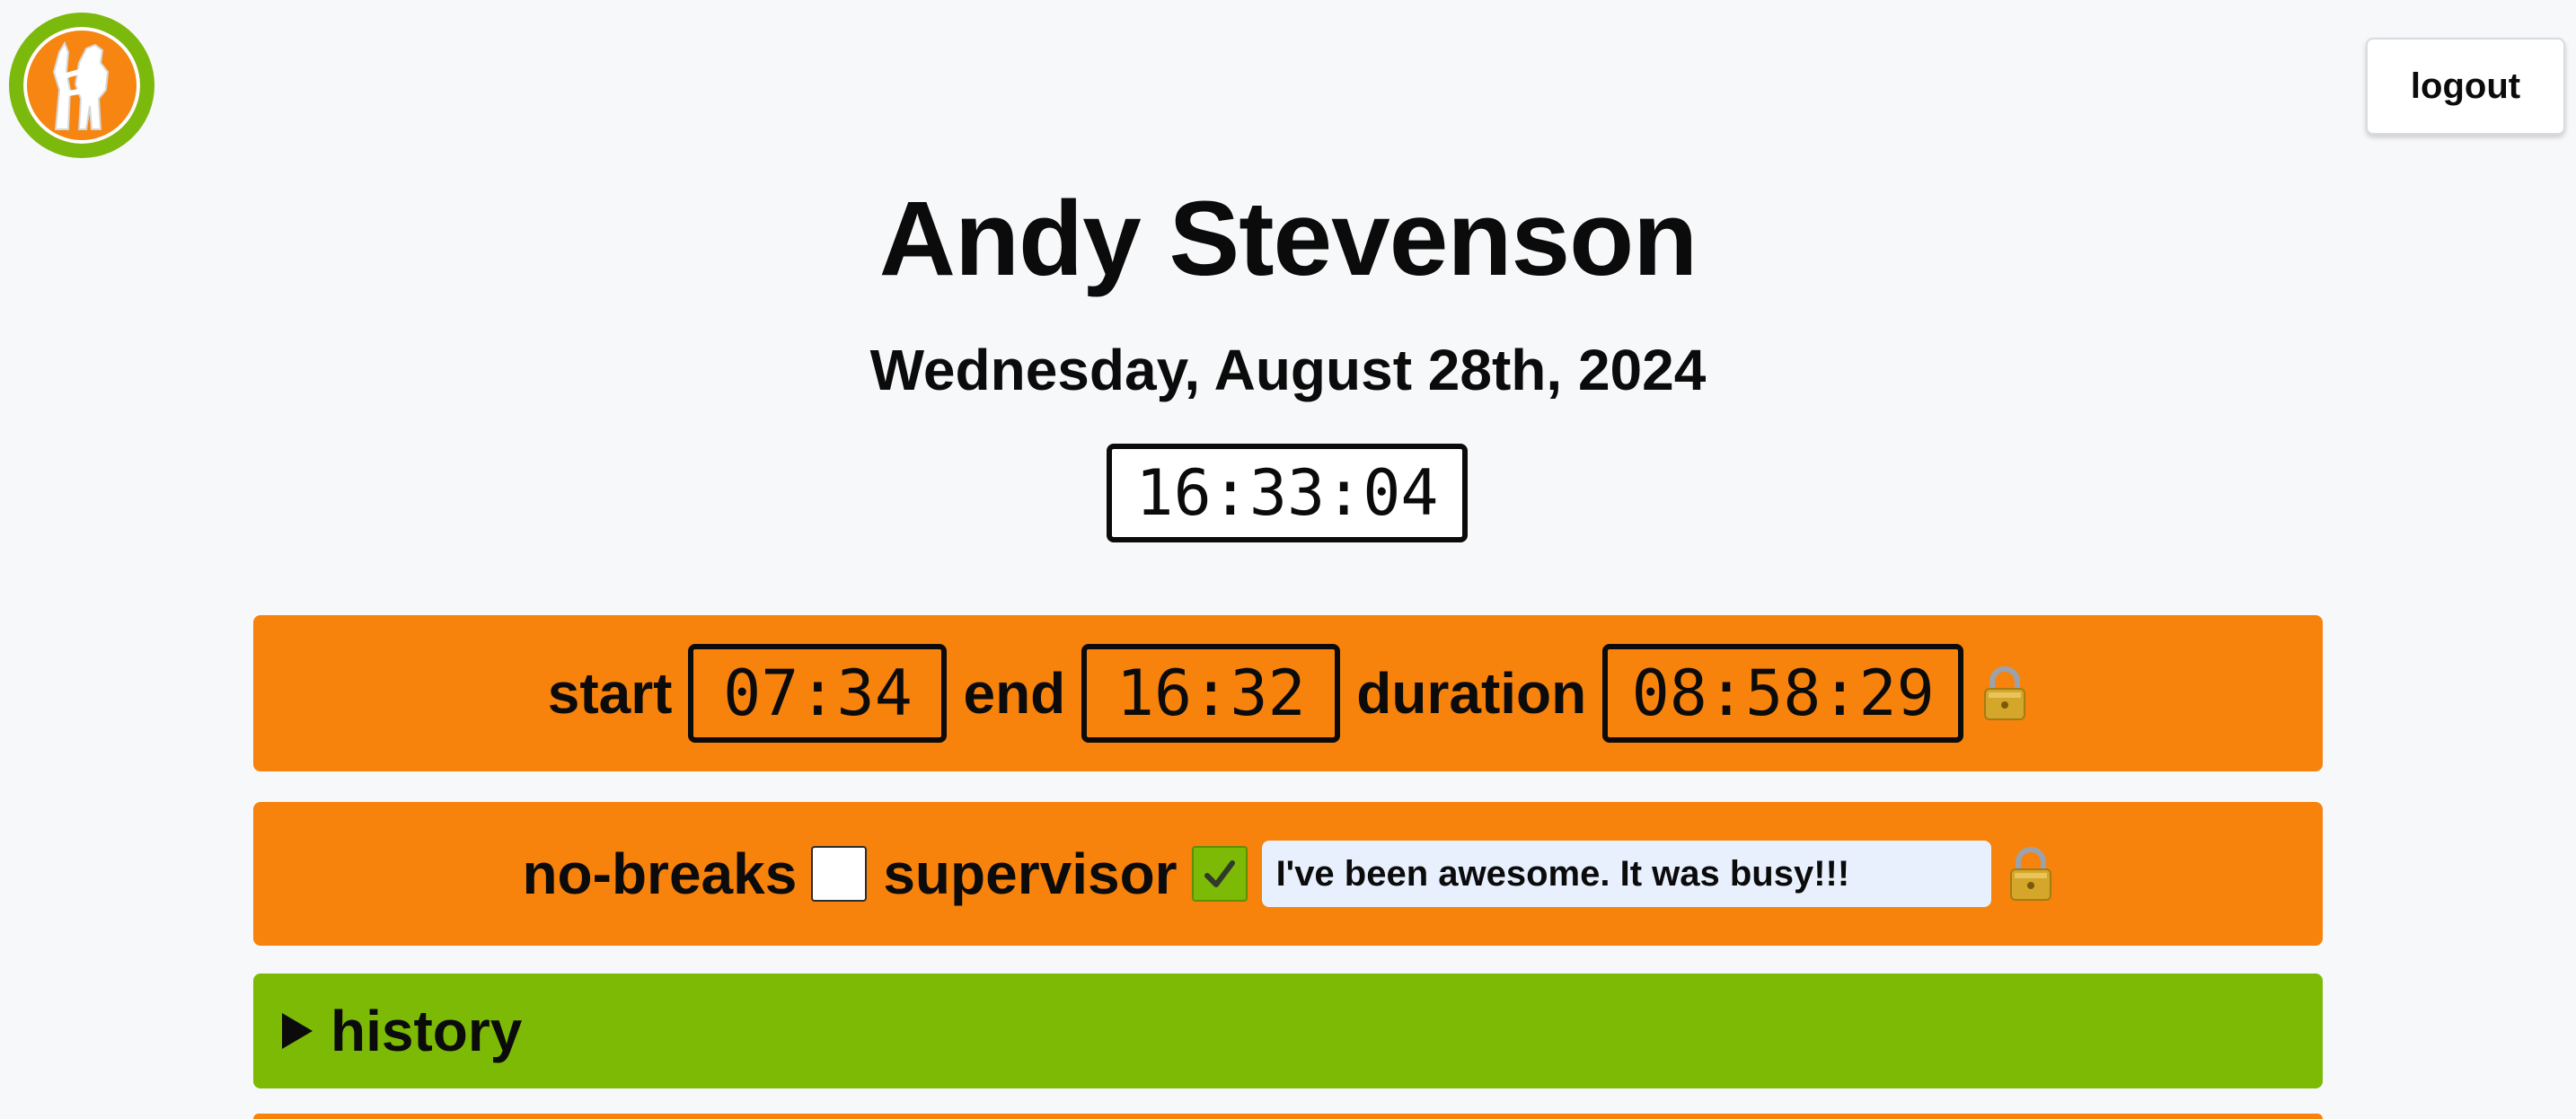  What do you see at coordinates (1288, 1116) in the screenshot?
I see `next-section-edge` at bounding box center [1288, 1116].